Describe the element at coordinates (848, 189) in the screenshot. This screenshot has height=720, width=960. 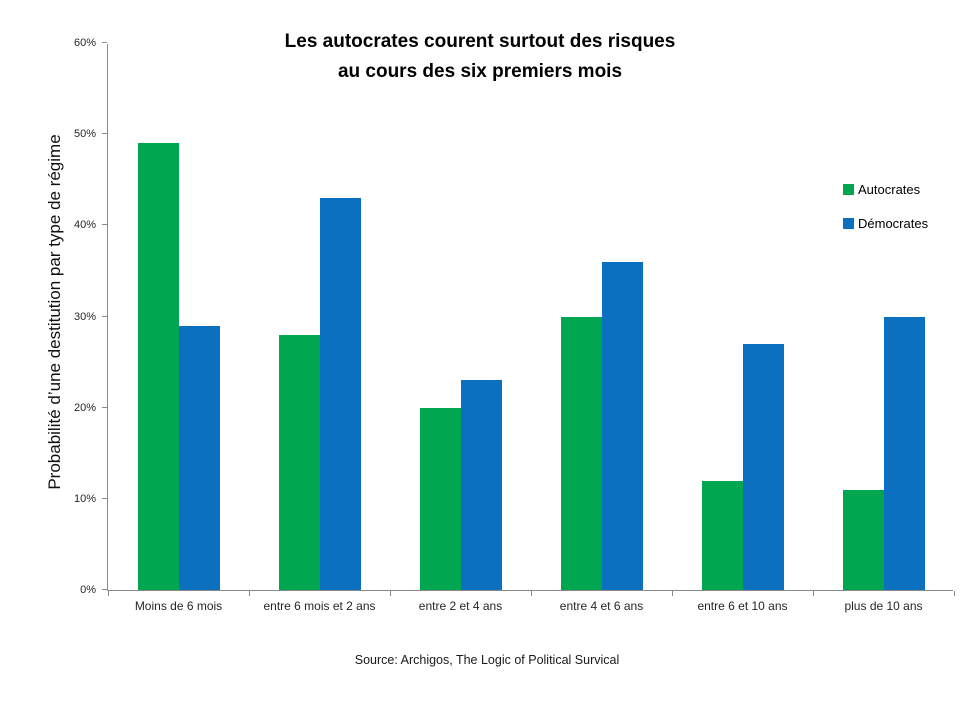
I see `legend-swatch-autocrates` at that location.